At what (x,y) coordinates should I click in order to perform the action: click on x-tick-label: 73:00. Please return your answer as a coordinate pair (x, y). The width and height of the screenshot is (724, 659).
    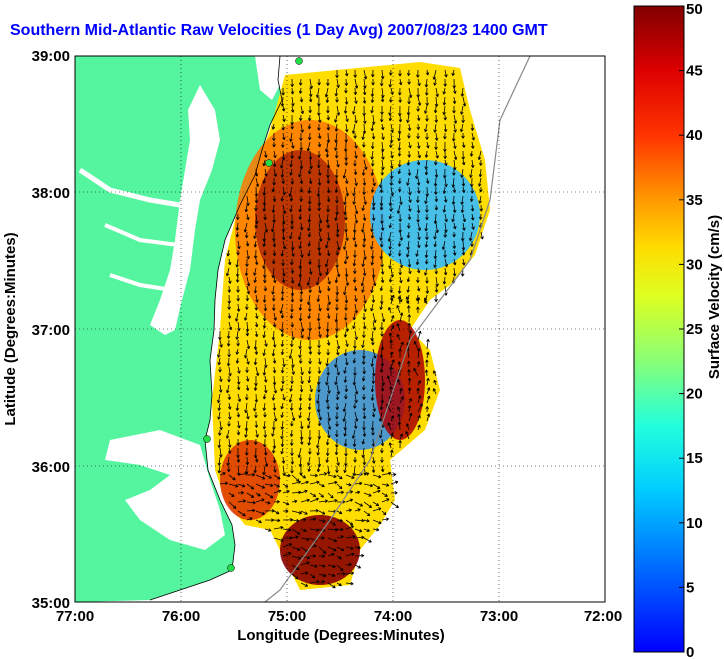
    Looking at the image, I should click on (499, 616).